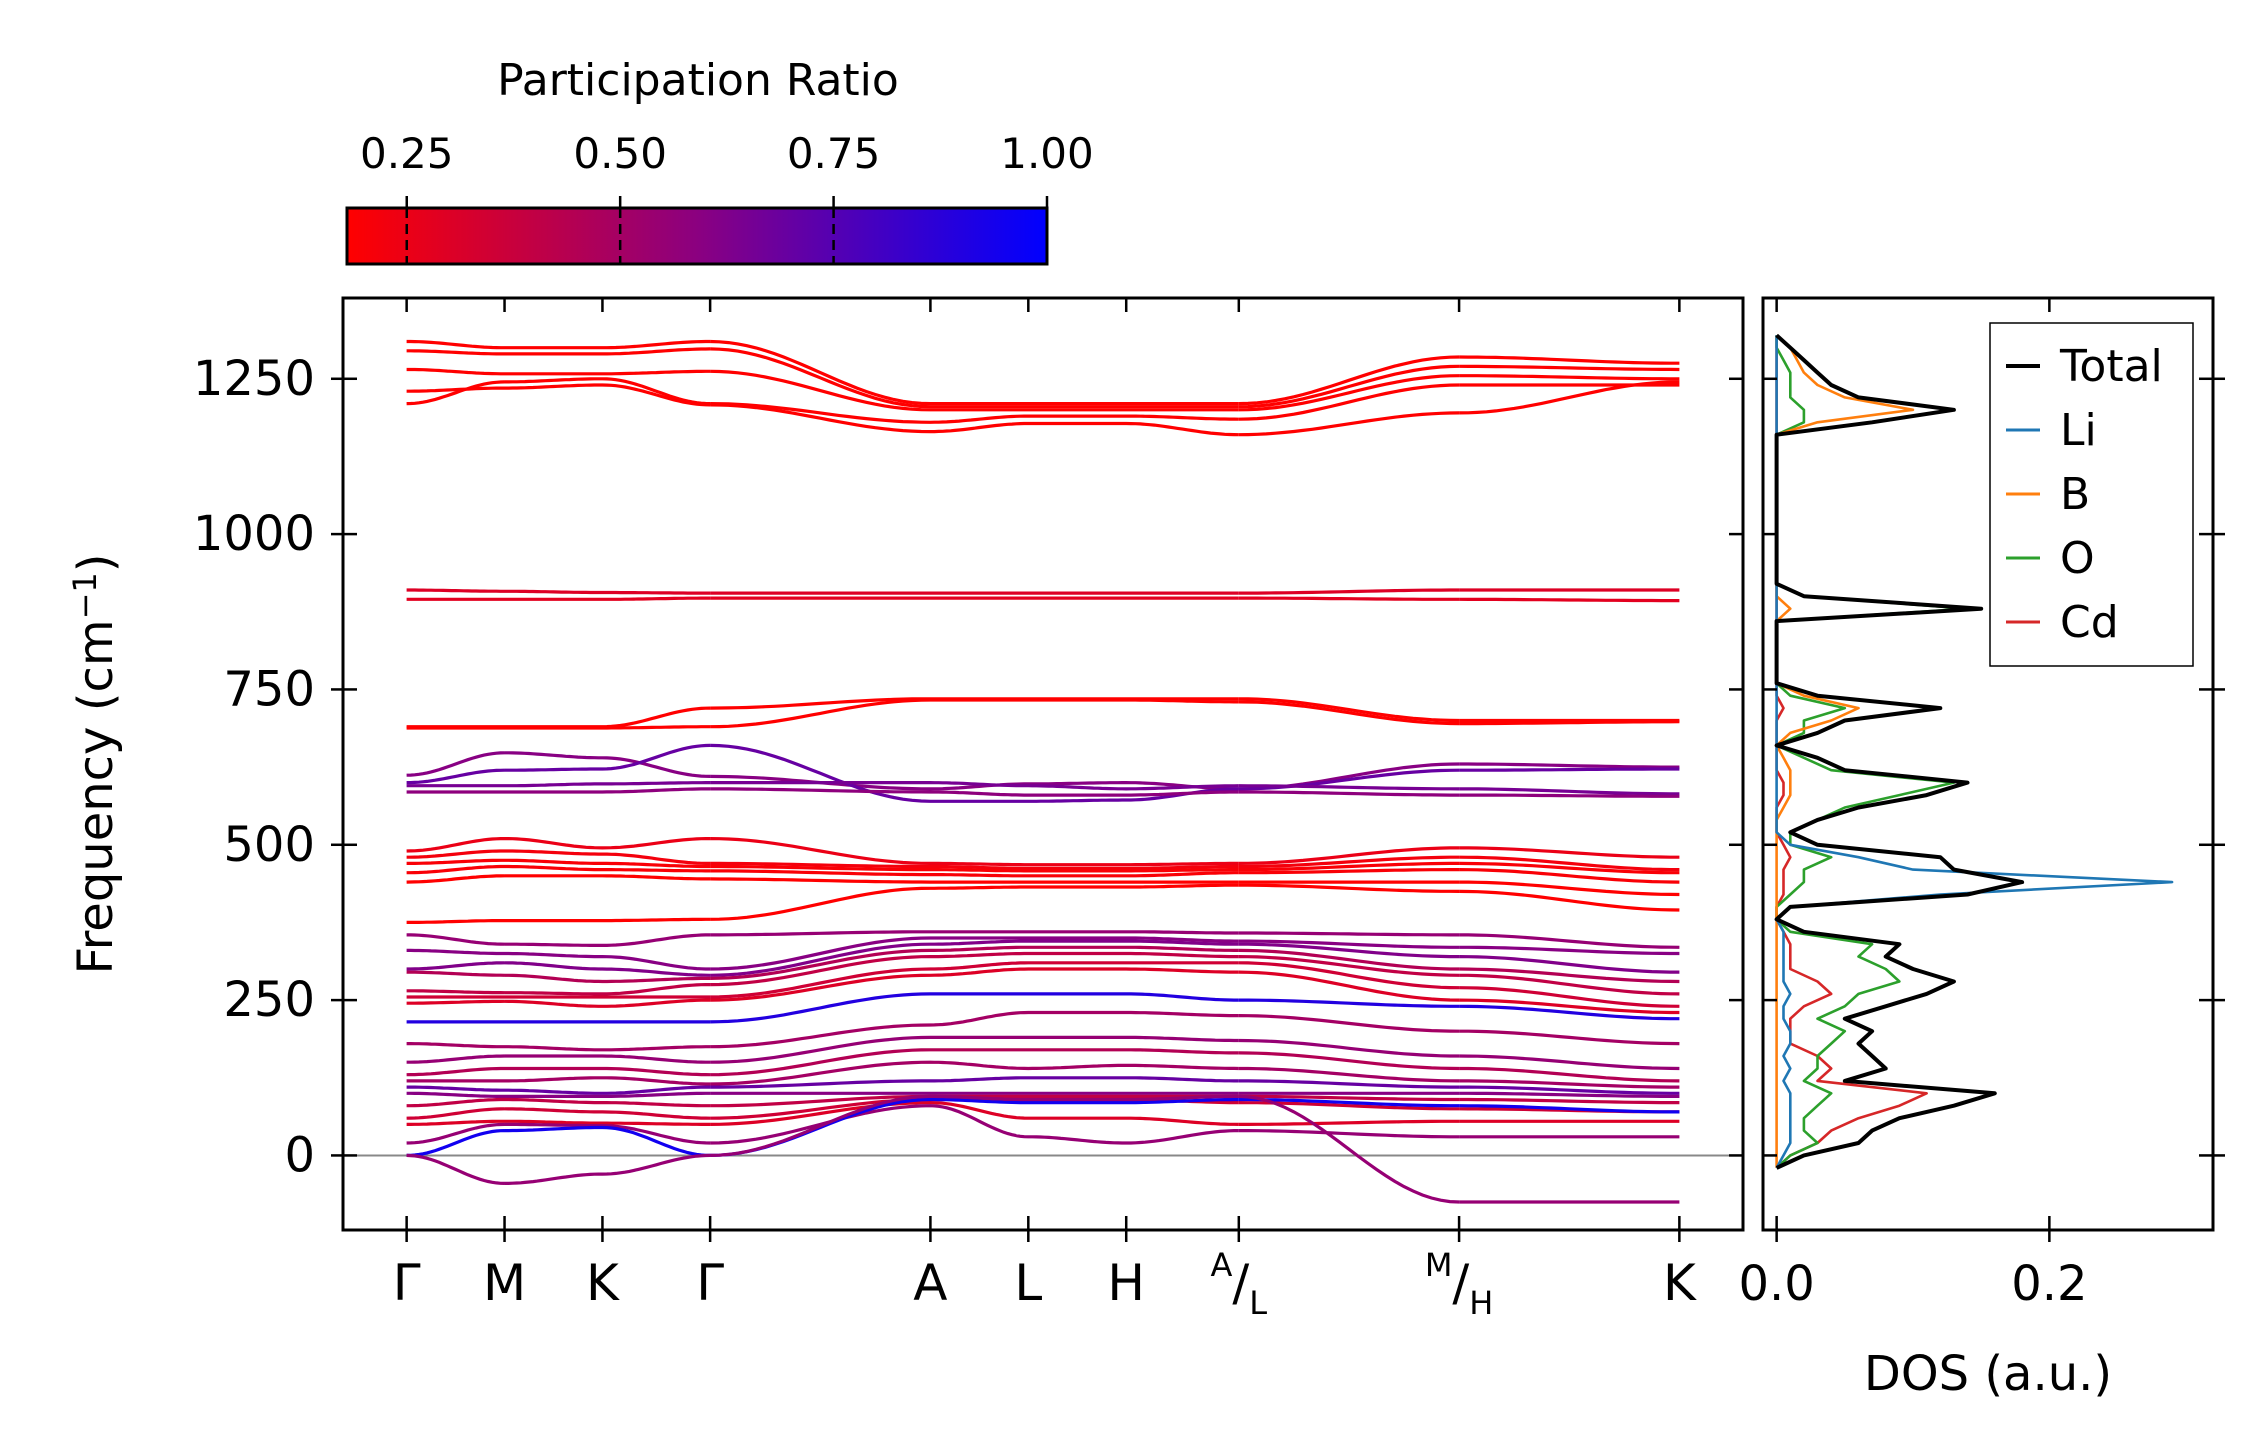  What do you see at coordinates (2078, 430) in the screenshot?
I see `legend-label-li: Li` at bounding box center [2078, 430].